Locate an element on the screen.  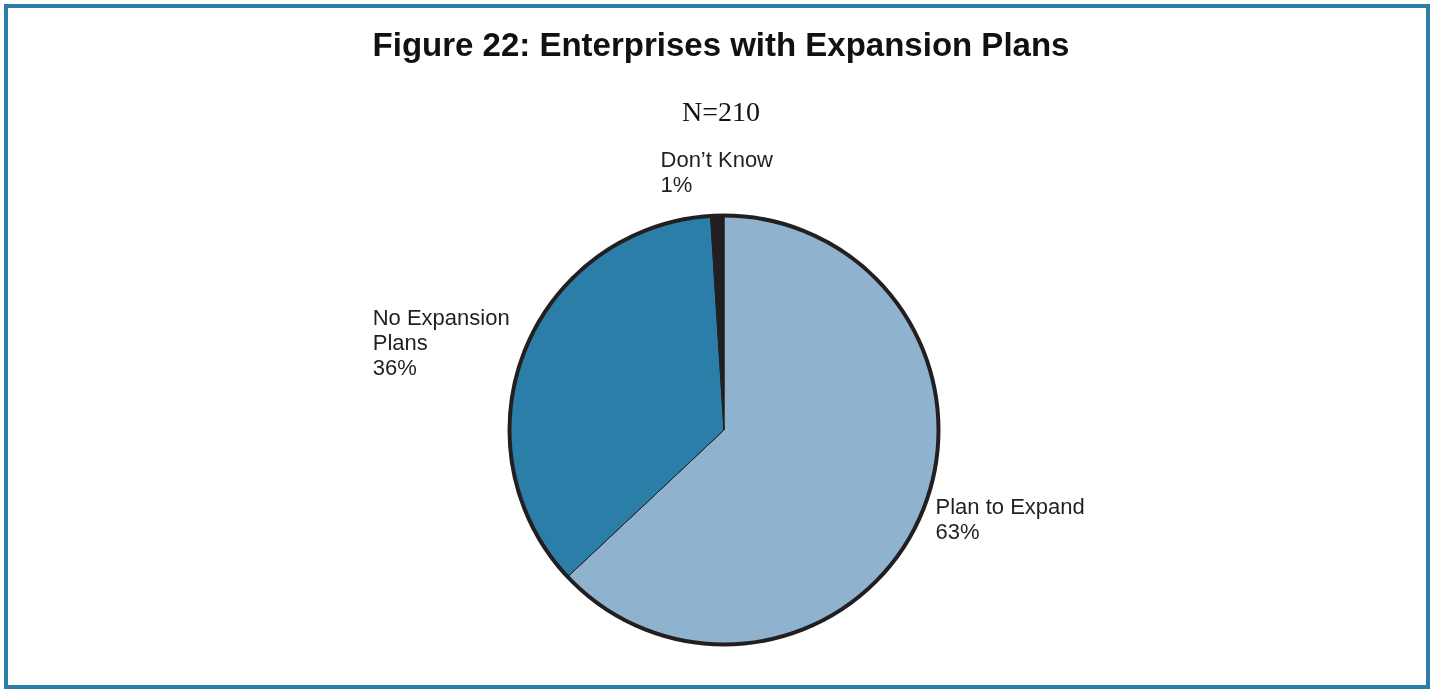
data-label: 36% is located at coordinates (394, 367).